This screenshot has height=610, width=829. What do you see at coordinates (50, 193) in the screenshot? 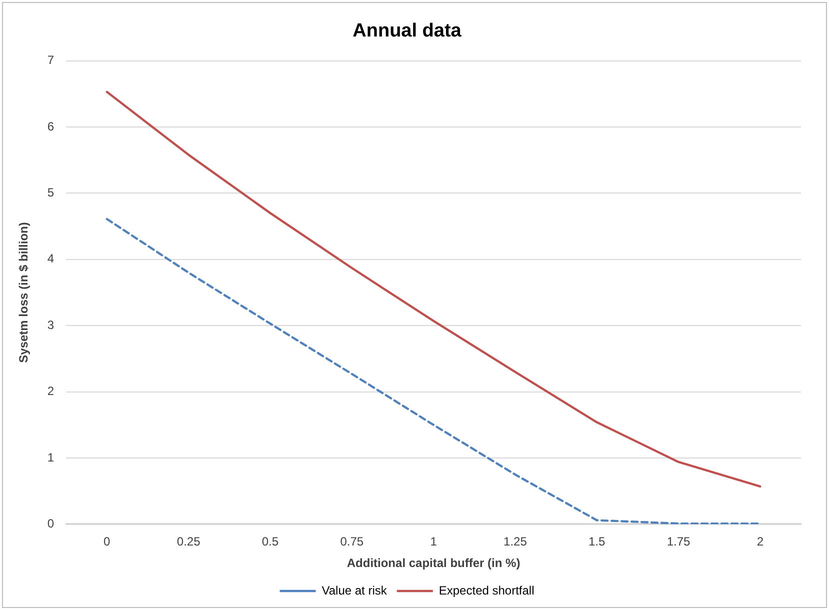
I see `y-tick-label: 5` at bounding box center [50, 193].